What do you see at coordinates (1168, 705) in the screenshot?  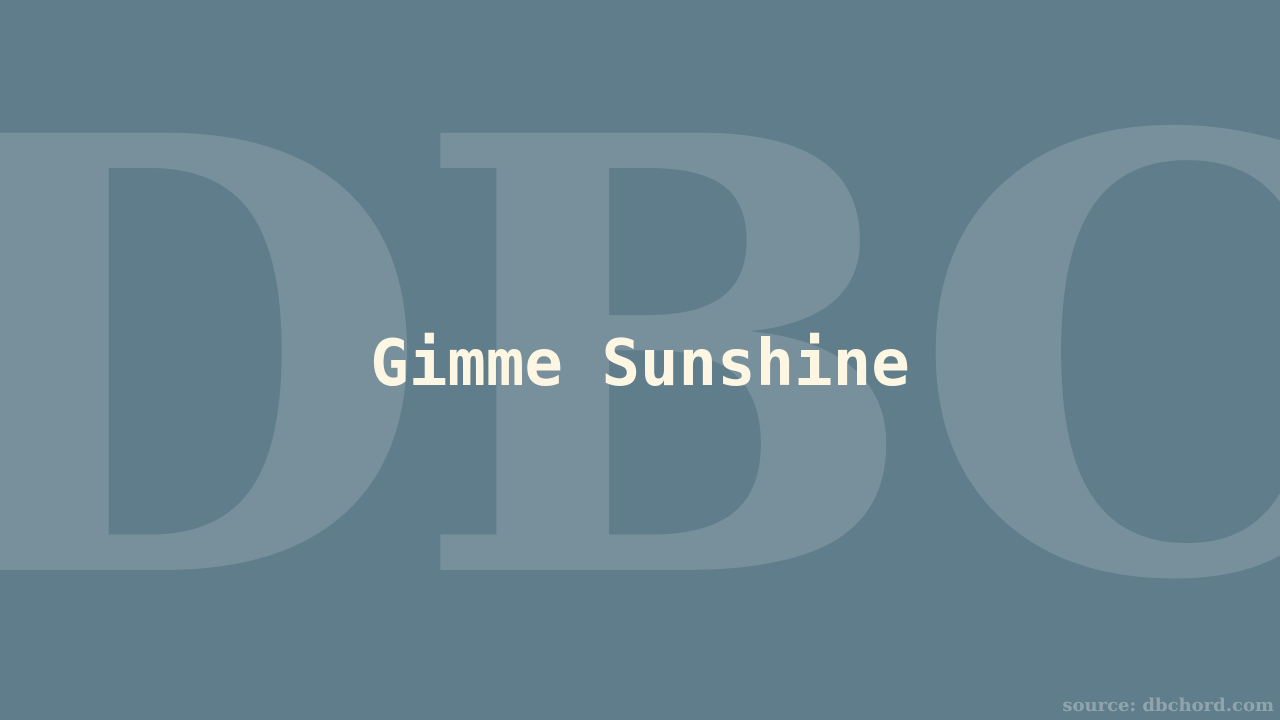 I see `source-credit: source: dbchord.com` at bounding box center [1168, 705].